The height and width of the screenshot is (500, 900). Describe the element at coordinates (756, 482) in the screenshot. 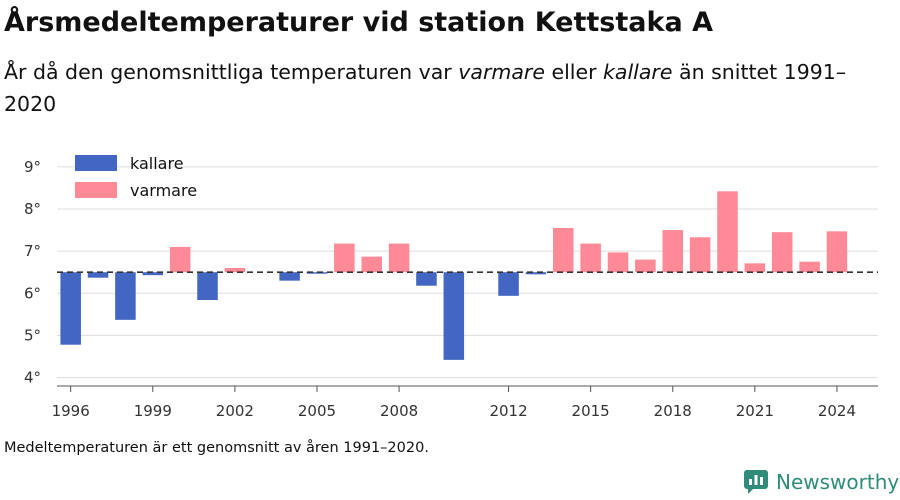

I see `newsworthy-logo-icon` at that location.